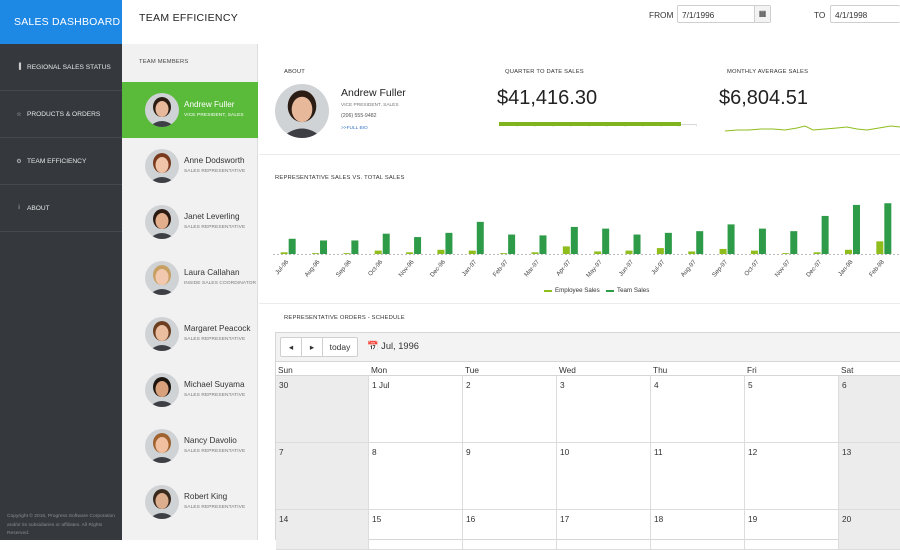 The image size is (900, 550). I want to click on nav-item-regional-sales-status: ▐ REGIONAL SALES STATUS, so click(61, 67).